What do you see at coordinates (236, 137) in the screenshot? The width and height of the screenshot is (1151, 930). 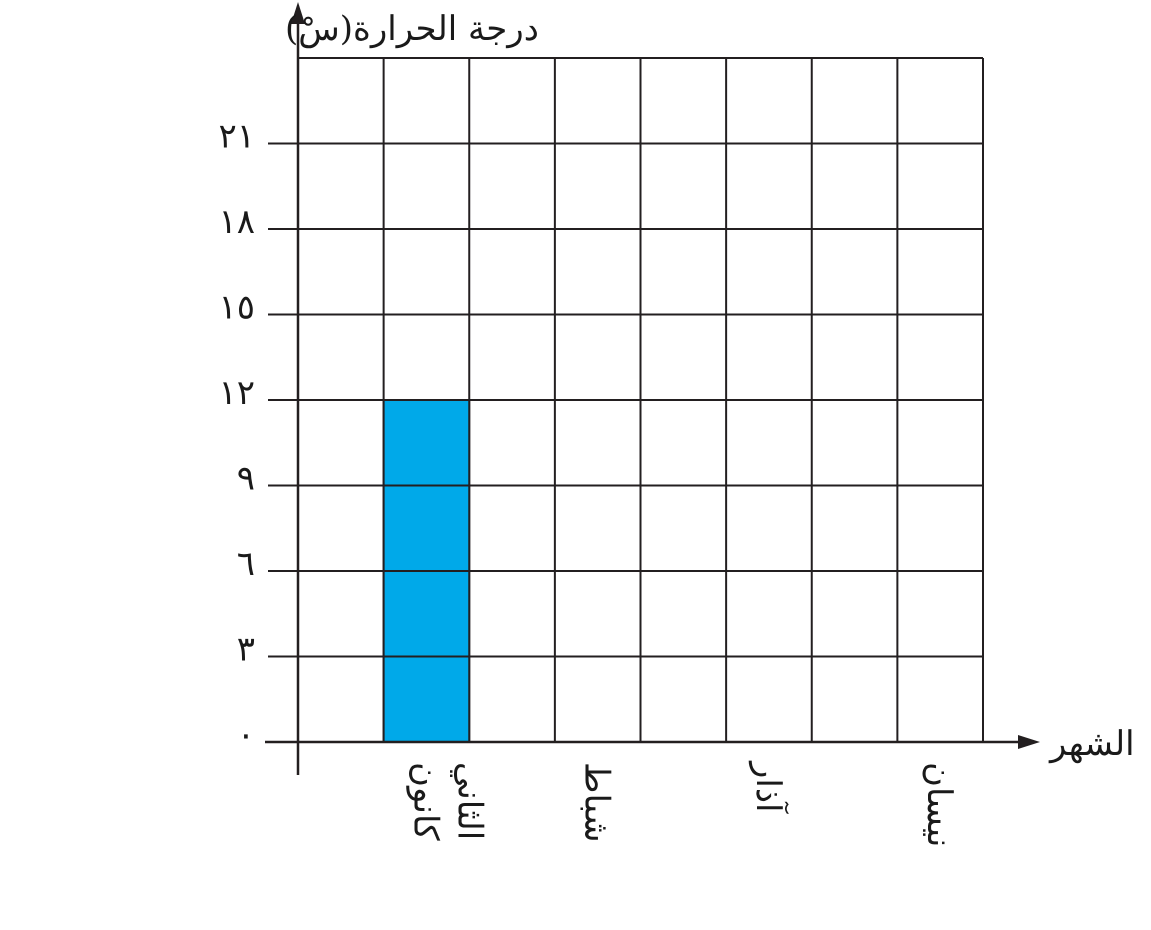 I see `y-tick-label: ٢١` at bounding box center [236, 137].